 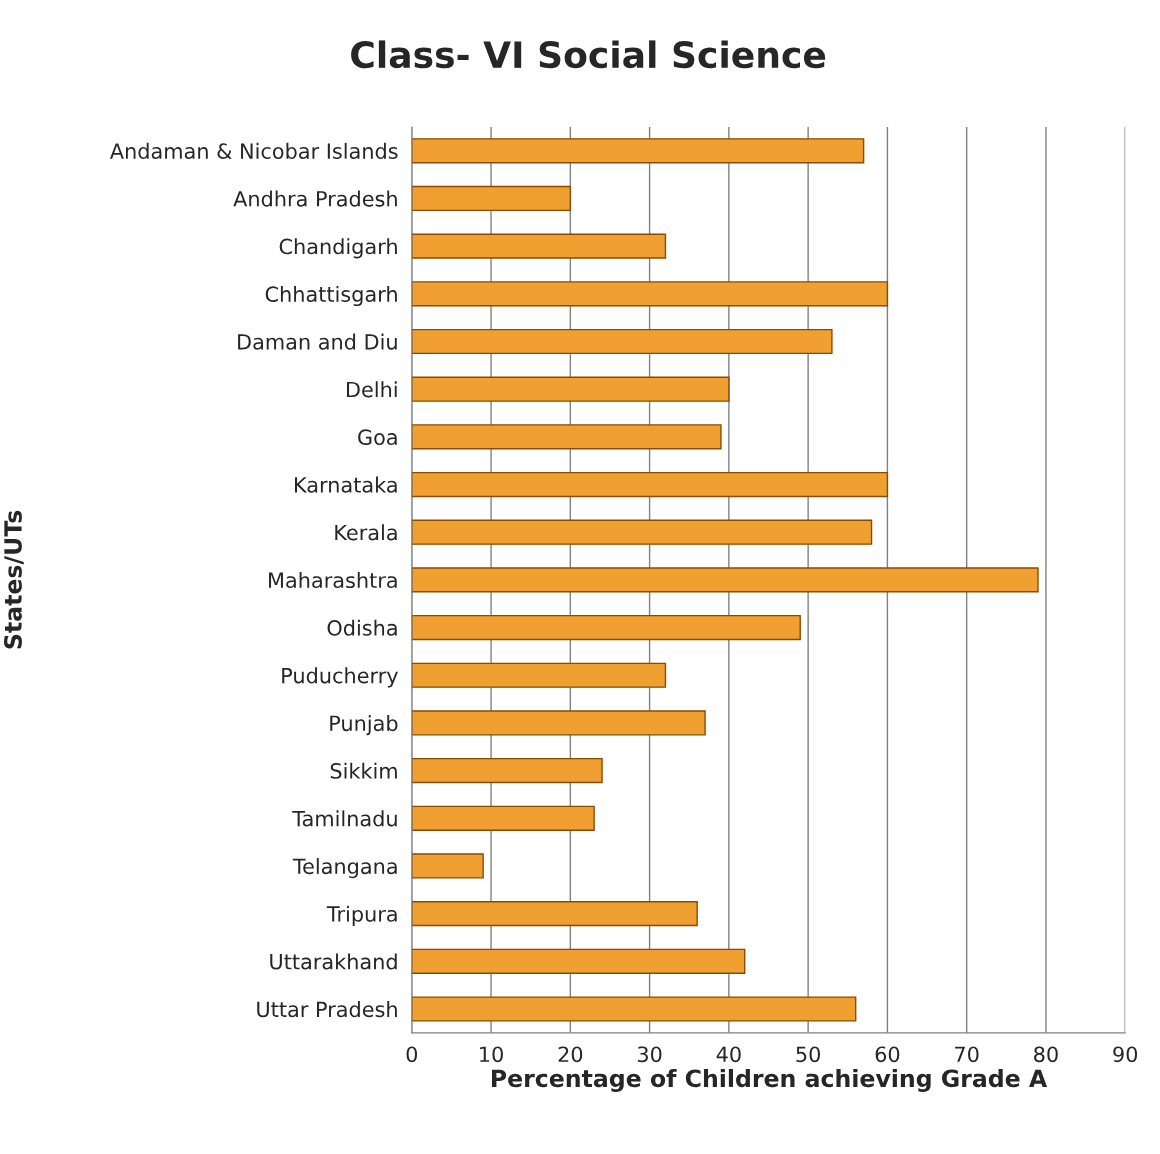 I want to click on y-tick-label: Andhra Pradesh, so click(x=315, y=198).